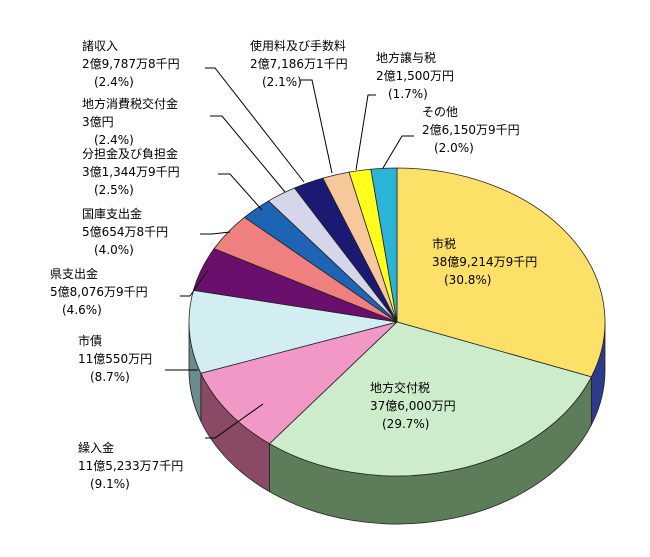 The width and height of the screenshot is (650, 557). I want to click on slice-name: 県支出金, so click(74, 273).